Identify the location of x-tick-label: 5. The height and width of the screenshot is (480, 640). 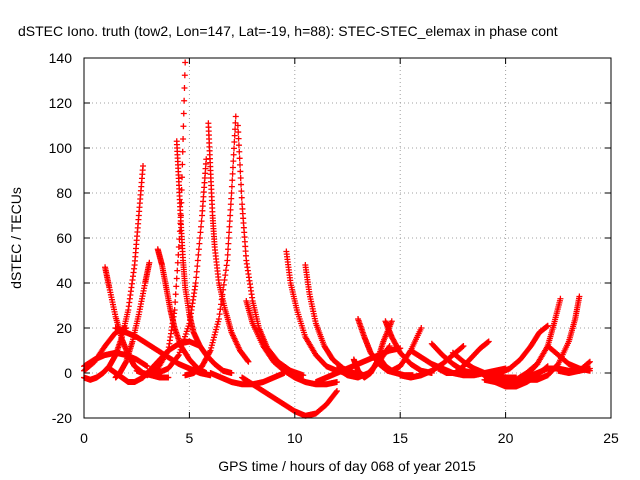
(190, 438).